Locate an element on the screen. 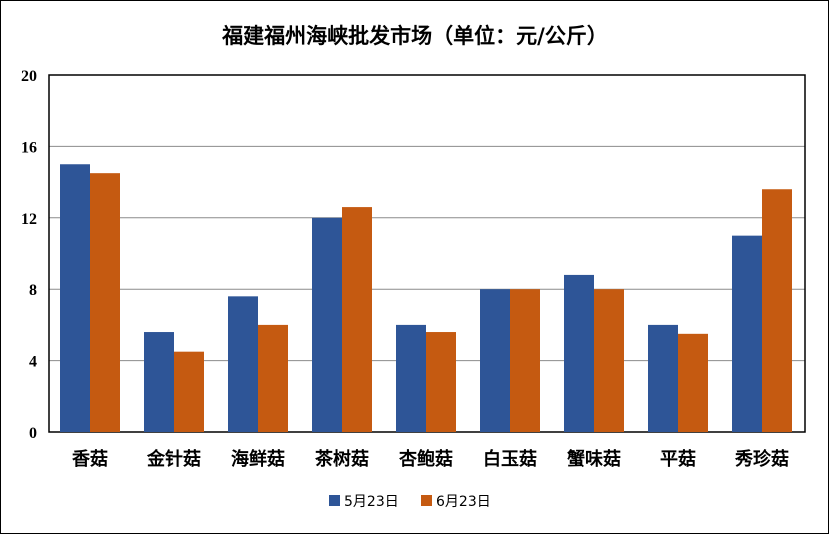  x-axis: 香菇 金针菇 海鲜菇 茶树菇 杏鲍菇 白玉菇 蟹味菇 平菇 秀珍菇 is located at coordinates (430, 459).